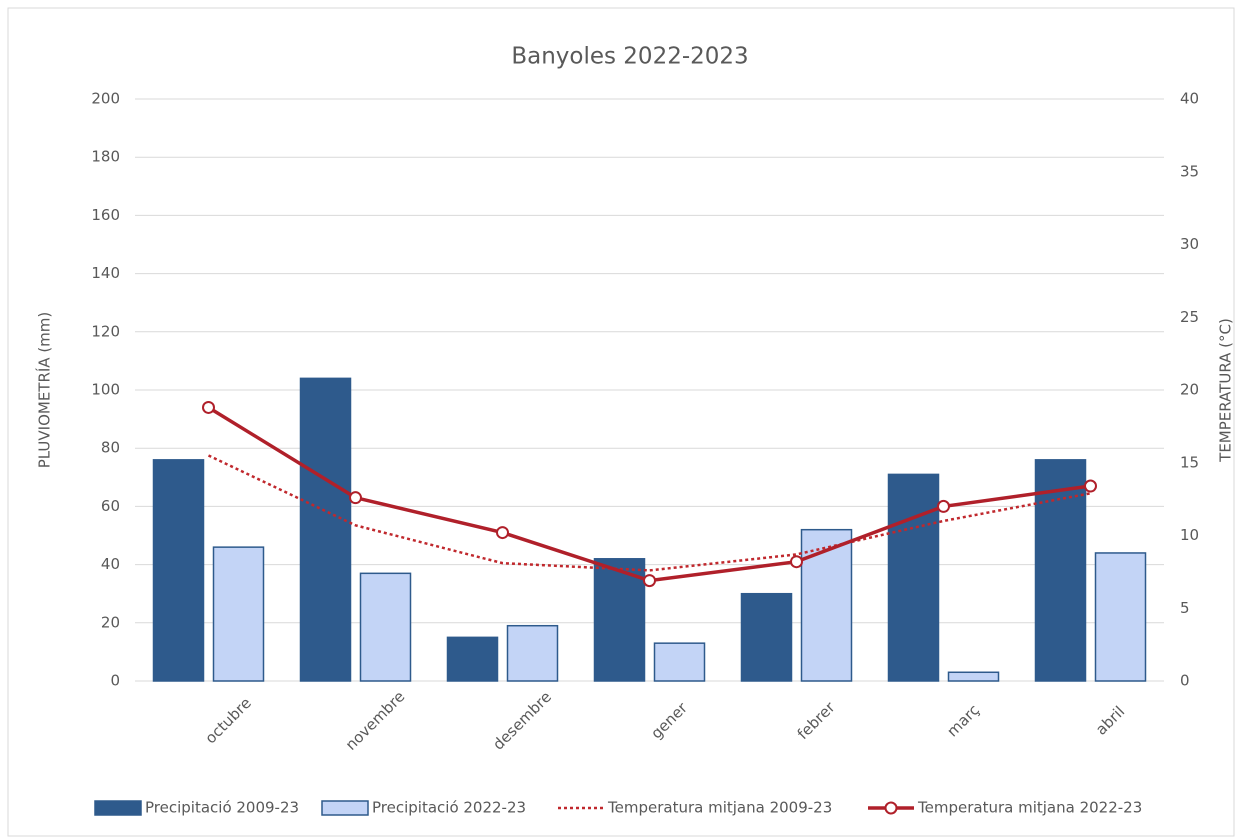 This screenshot has height=839, width=1237. I want to click on y-axis-label: PLUVIOMETRÍA (mm), so click(44, 390).